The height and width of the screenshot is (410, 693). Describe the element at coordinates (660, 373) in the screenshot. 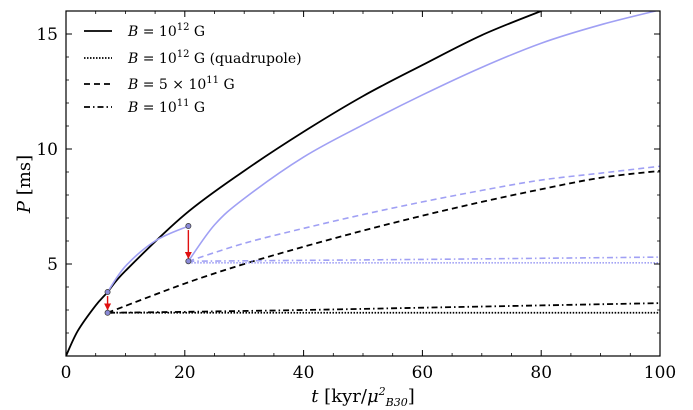

I see `x-tick-label: 100` at that location.